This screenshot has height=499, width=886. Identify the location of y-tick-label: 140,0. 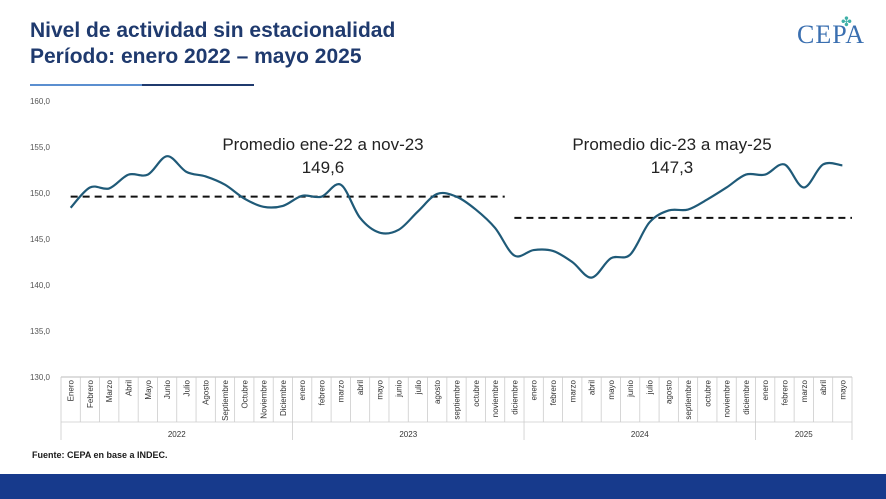
(40, 285).